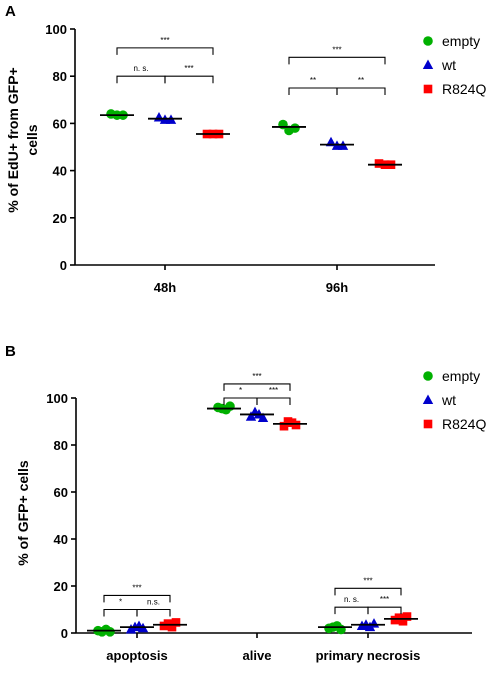 The width and height of the screenshot is (498, 673). What do you see at coordinates (461, 41) in the screenshot?
I see `panel-a-legend-label: empty` at bounding box center [461, 41].